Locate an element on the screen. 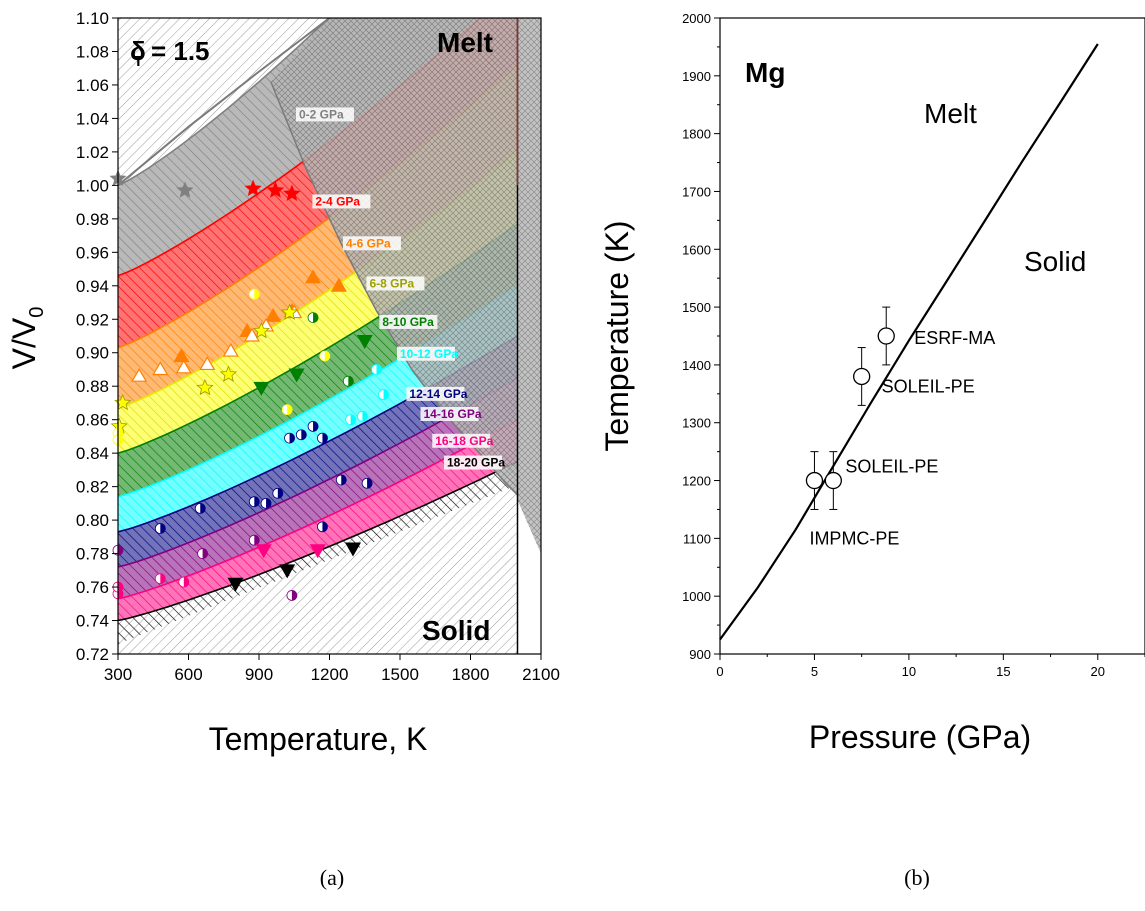 The width and height of the screenshot is (1145, 911). panel-b-title: Mg is located at coordinates (765, 72).